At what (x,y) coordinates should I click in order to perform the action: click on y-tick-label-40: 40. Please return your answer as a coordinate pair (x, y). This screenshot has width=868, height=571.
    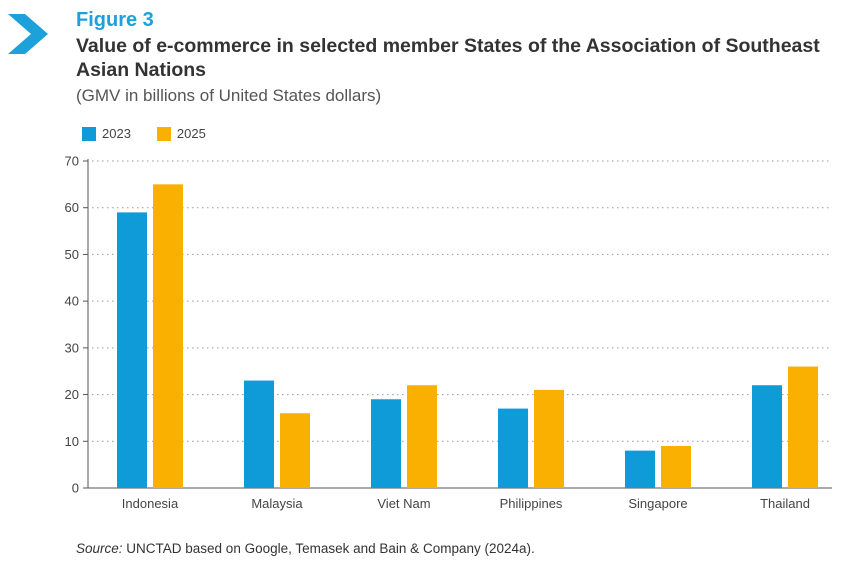
    Looking at the image, I should click on (72, 301).